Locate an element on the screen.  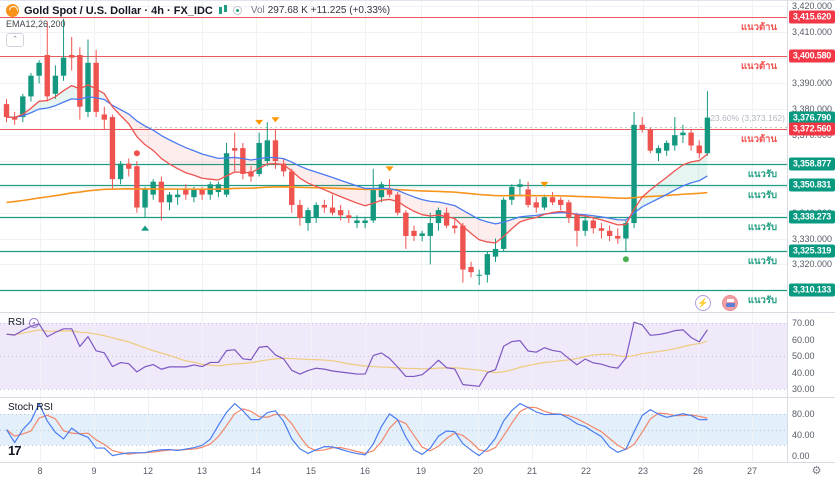
market-status-icon is located at coordinates (237, 10).